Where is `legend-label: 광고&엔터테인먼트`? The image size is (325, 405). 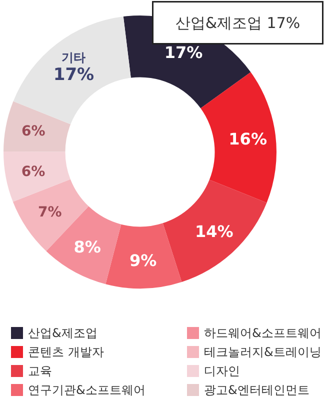 legend-label: 광고&엔터테인먼트 is located at coordinates (257, 390).